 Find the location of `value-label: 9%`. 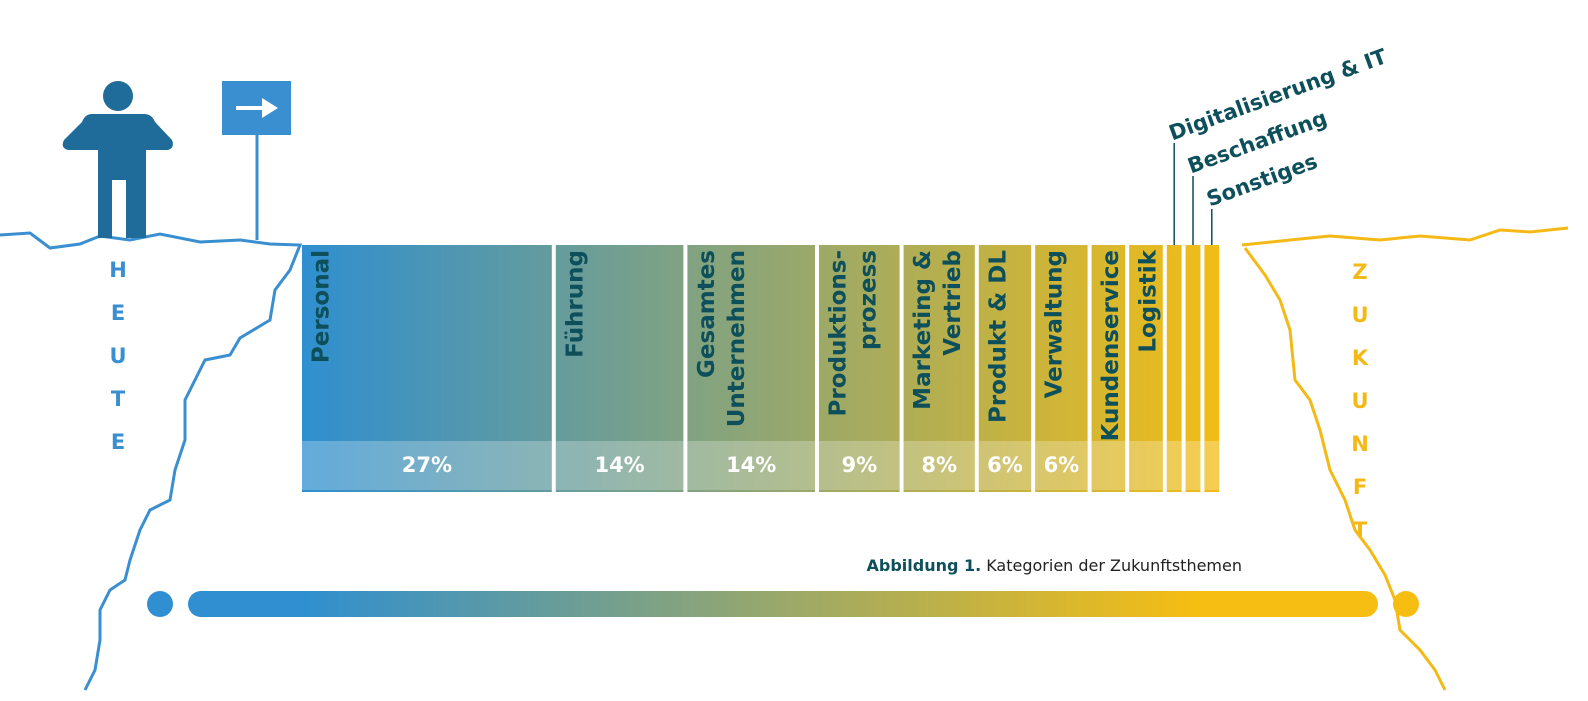

value-label: 9% is located at coordinates (859, 465).